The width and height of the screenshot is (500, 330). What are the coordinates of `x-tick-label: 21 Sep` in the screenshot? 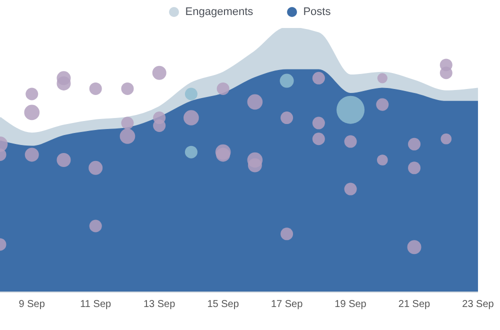 It's located at (414, 304).